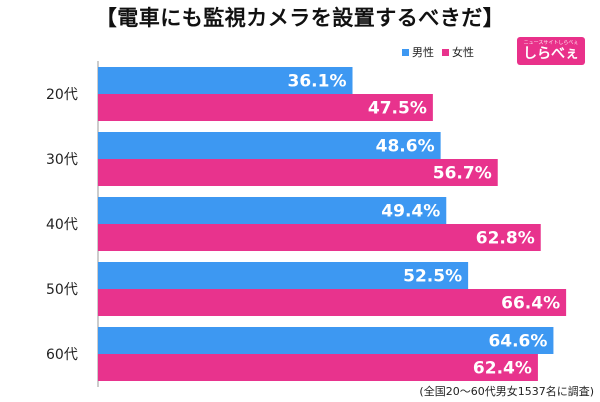 The image size is (600, 402). What do you see at coordinates (445, 52) in the screenshot?
I see `legend-swatch-female` at bounding box center [445, 52].